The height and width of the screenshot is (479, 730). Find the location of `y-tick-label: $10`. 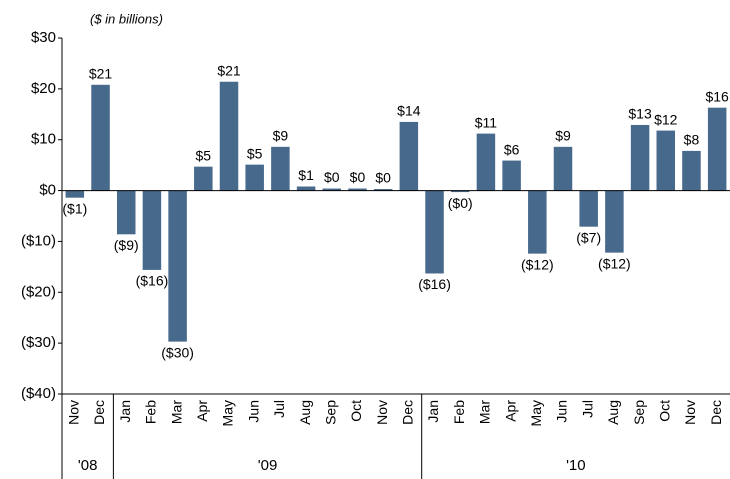

y-tick-label: $10 is located at coordinates (43, 139).